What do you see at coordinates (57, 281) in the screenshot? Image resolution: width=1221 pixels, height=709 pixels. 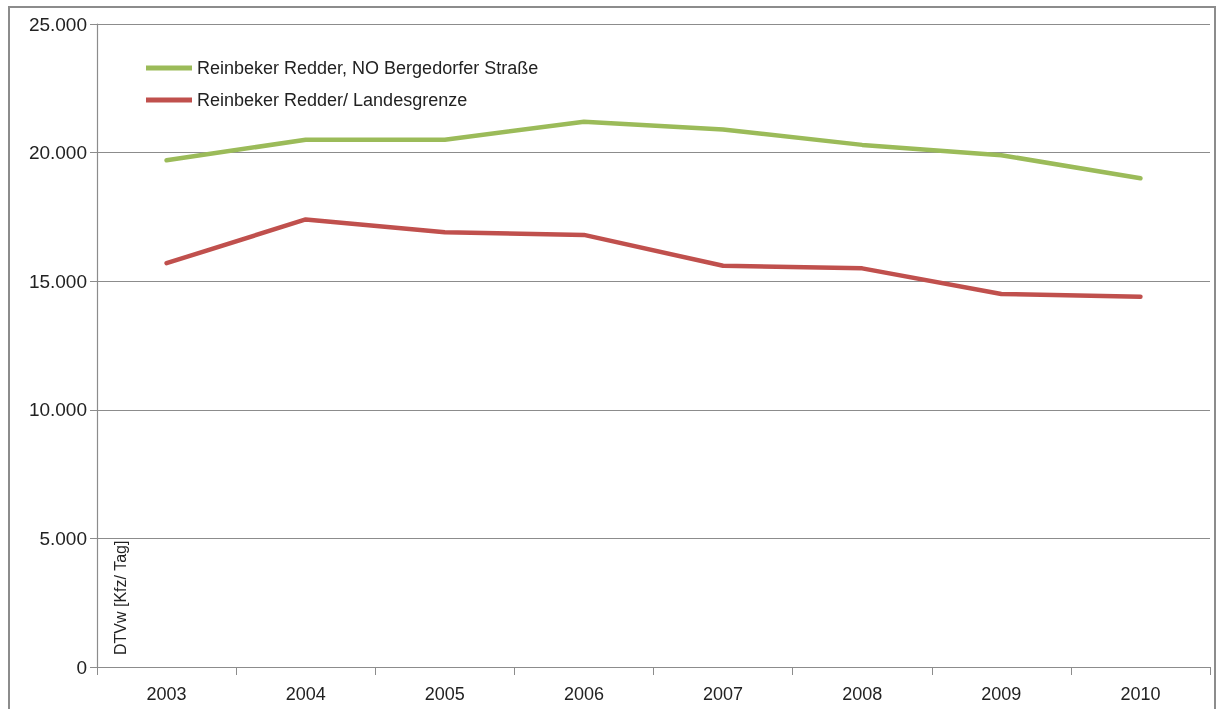 I see `y-tick-label: 15.000` at bounding box center [57, 281].